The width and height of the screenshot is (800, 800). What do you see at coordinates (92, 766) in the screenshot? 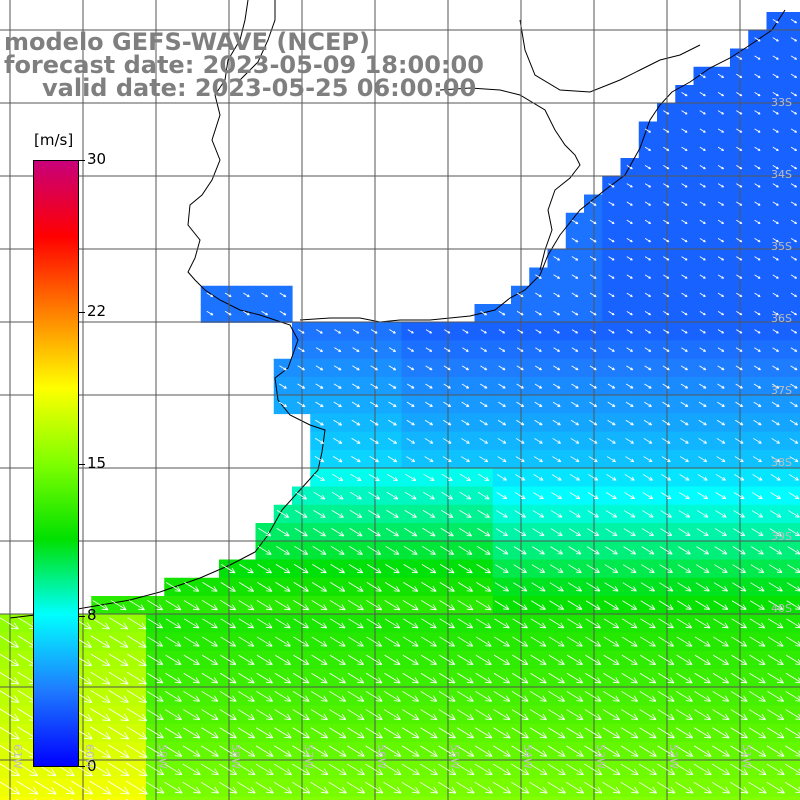
I see `colorbar-tick-label: 0` at bounding box center [92, 766].